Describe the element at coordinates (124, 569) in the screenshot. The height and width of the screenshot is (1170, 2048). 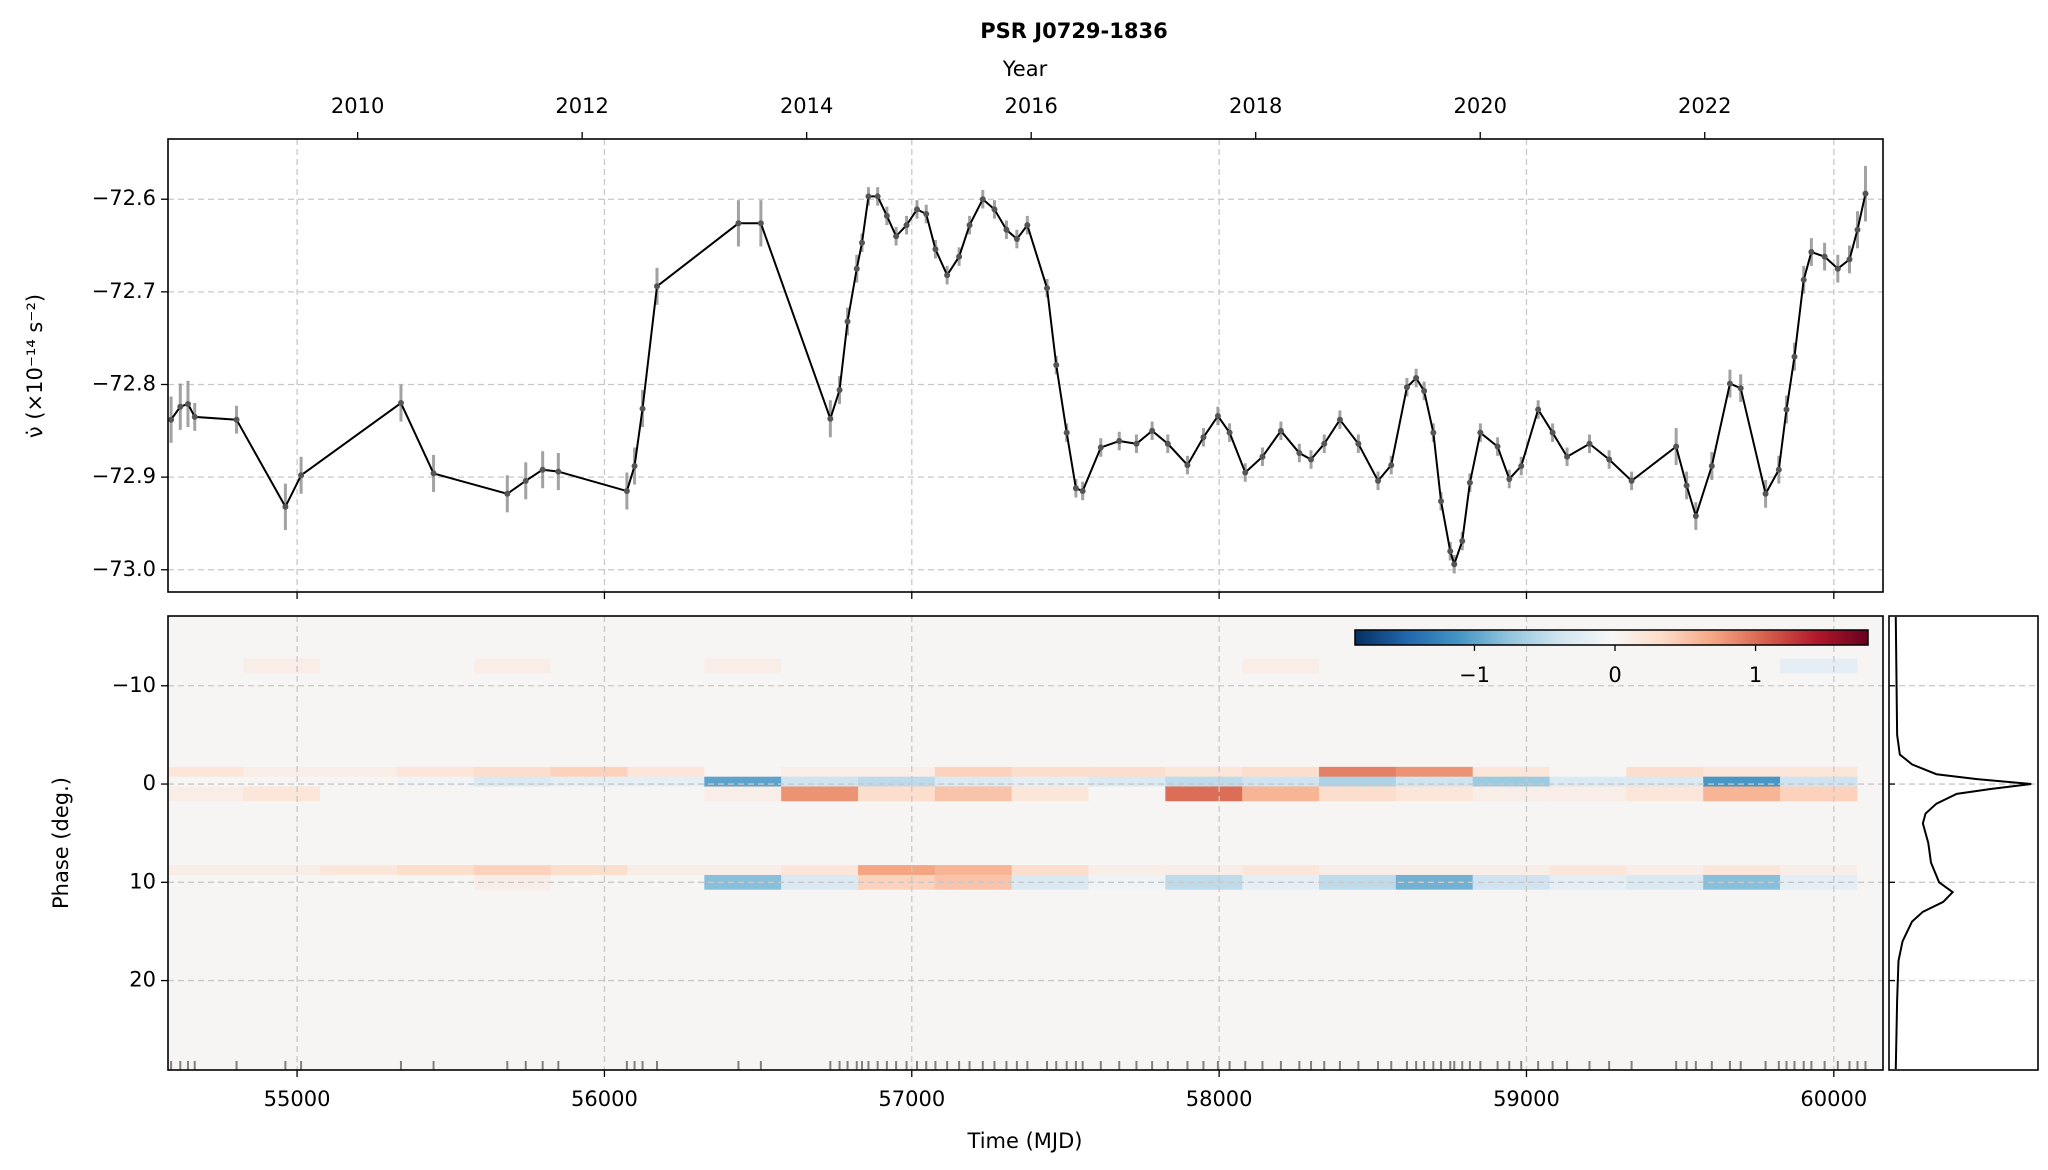
I see `y-tick-label: −73.0` at that location.